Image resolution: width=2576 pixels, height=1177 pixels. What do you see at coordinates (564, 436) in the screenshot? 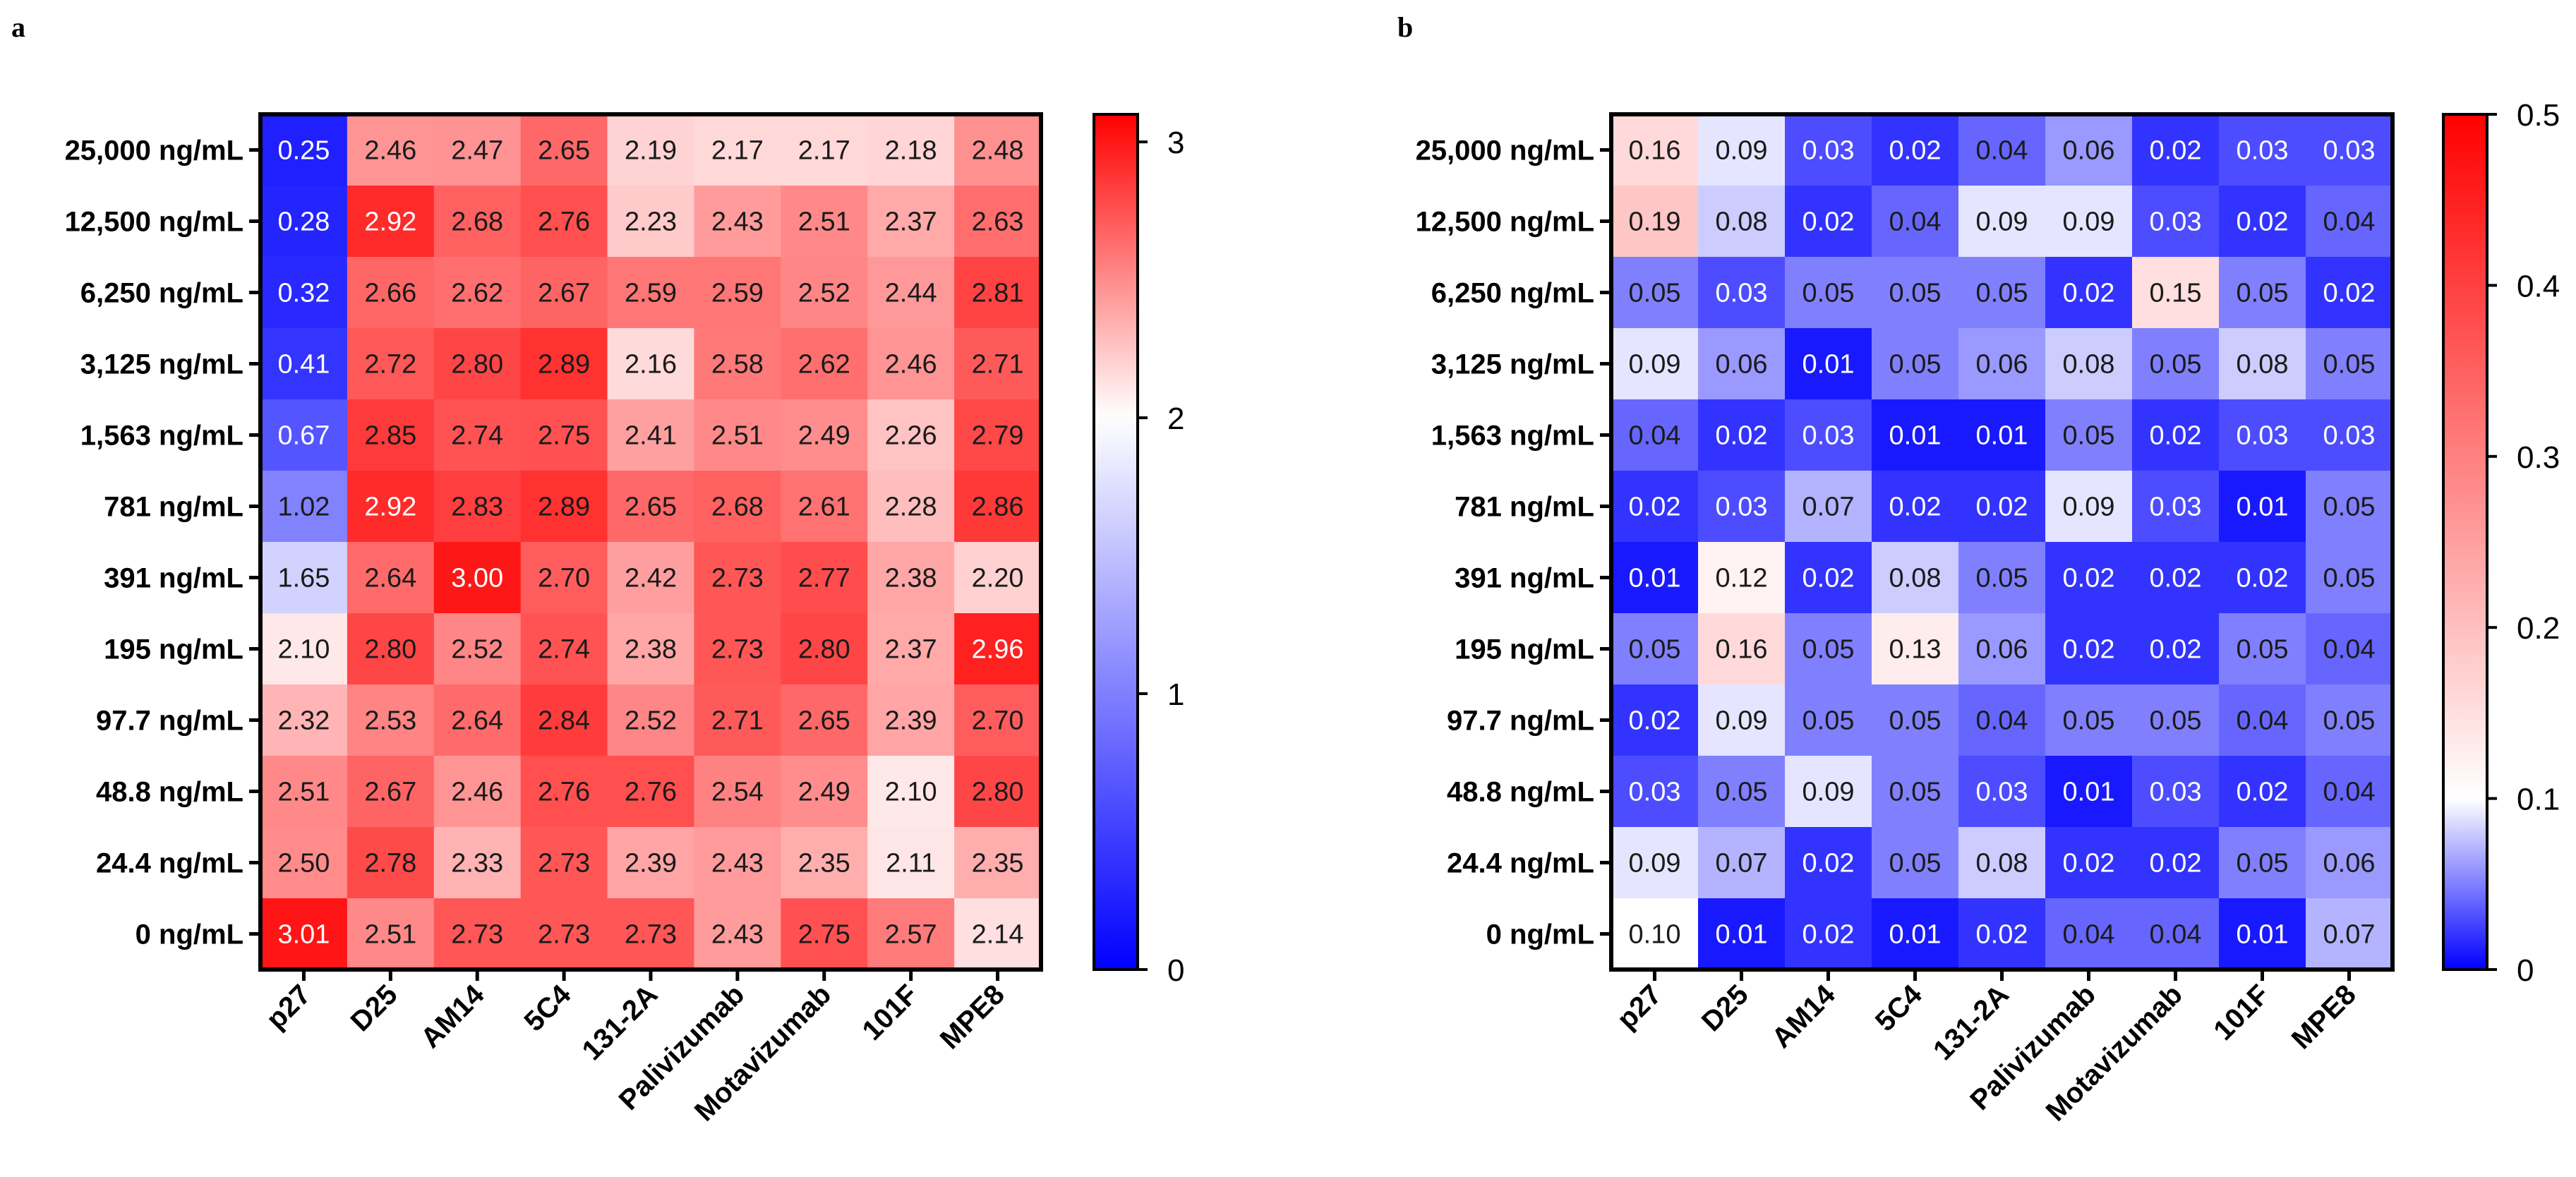
I see `cell-value-label: 2.75` at bounding box center [564, 436].